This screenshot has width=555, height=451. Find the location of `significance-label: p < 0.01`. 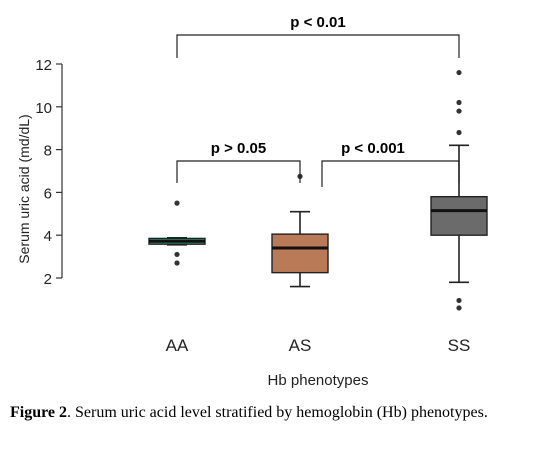

significance-label: p < 0.01 is located at coordinates (317, 22).